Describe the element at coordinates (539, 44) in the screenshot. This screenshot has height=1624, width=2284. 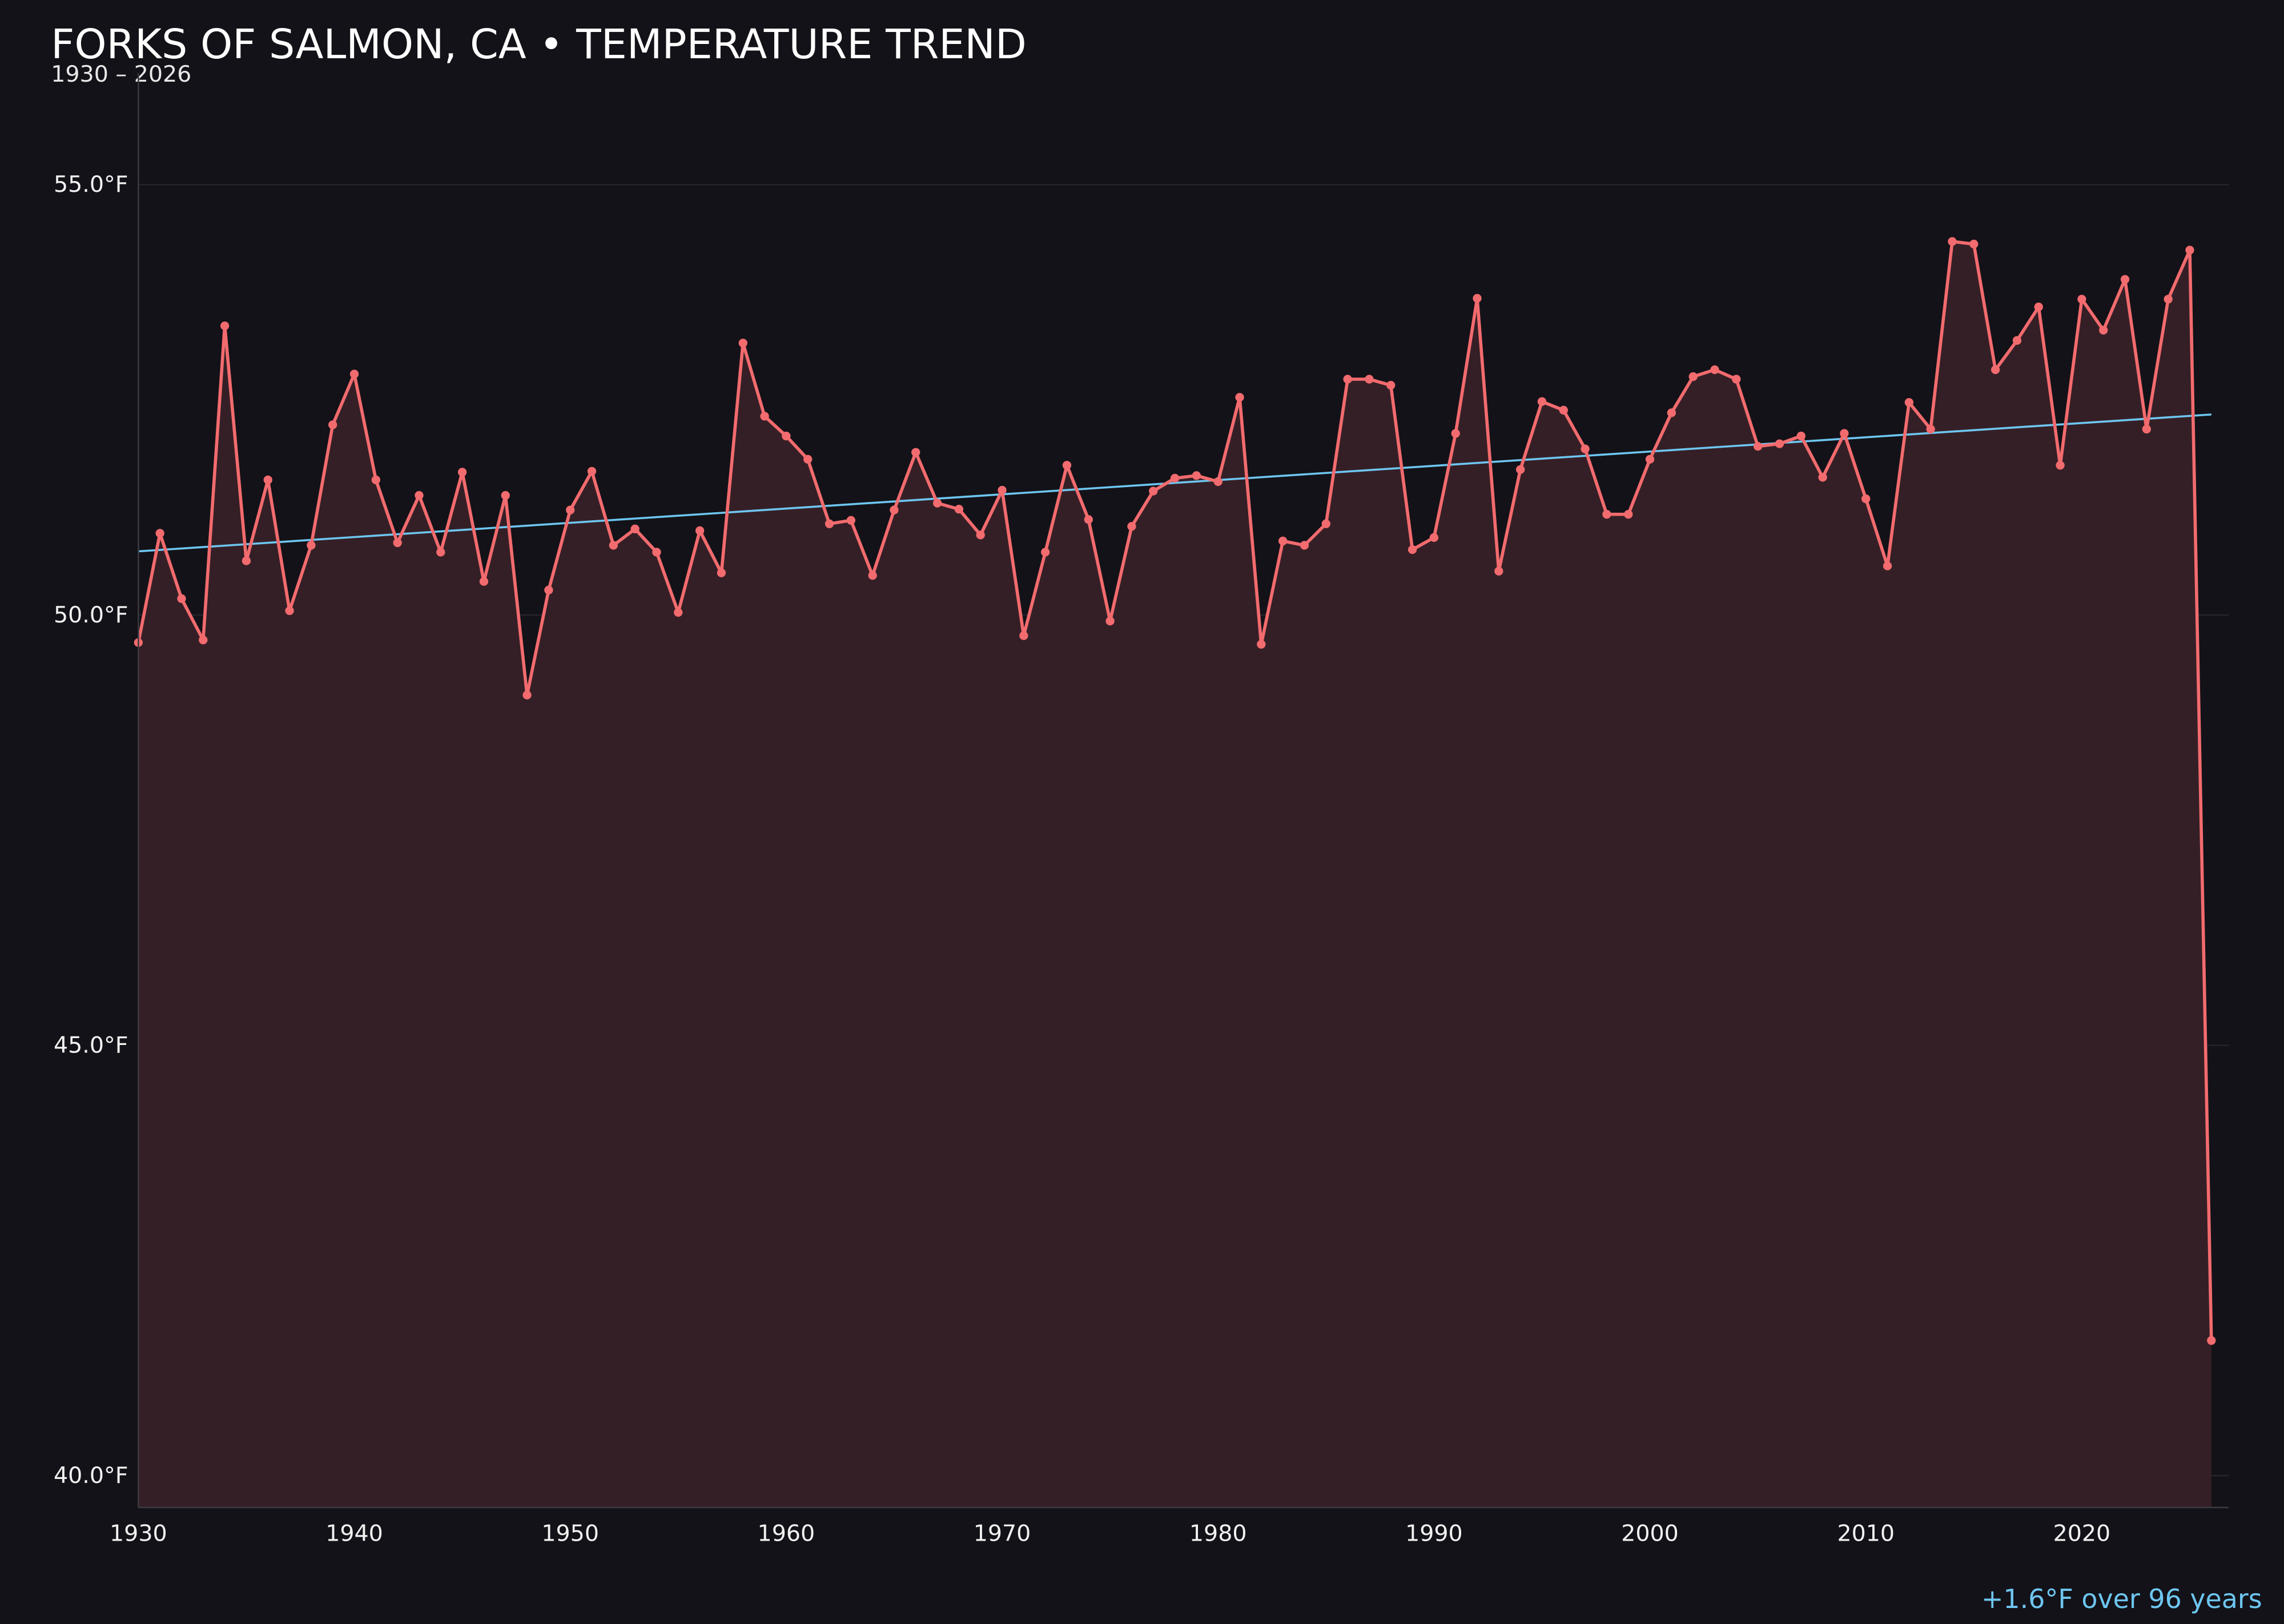
I see `chart-title: FORKS OF SALMON, CA • TEMPERATURE TREND` at that location.